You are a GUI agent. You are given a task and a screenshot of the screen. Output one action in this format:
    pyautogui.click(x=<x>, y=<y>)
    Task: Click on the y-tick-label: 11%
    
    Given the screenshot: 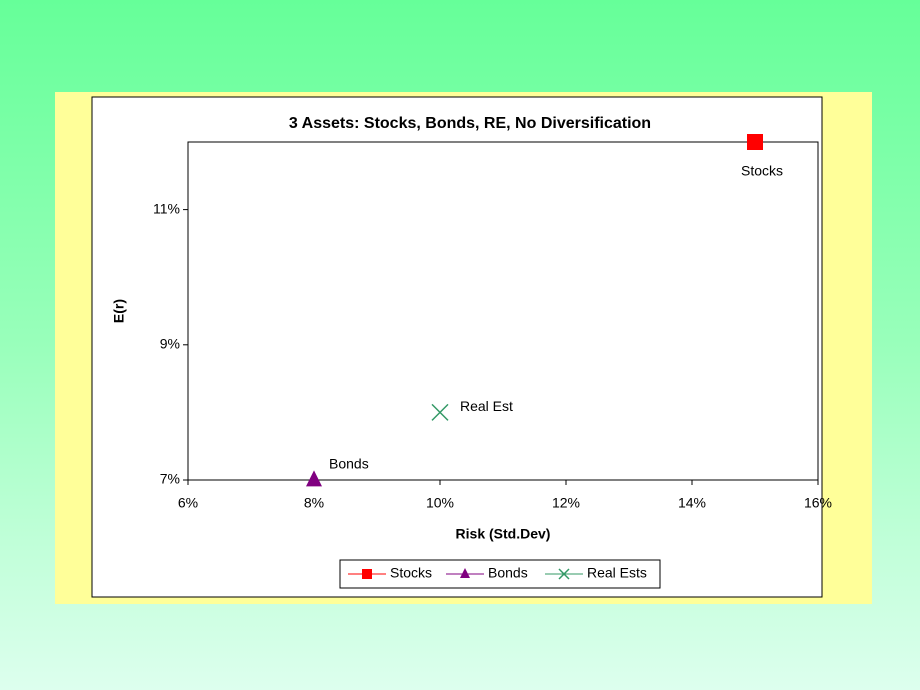 What is the action you would take?
    pyautogui.click(x=166, y=208)
    